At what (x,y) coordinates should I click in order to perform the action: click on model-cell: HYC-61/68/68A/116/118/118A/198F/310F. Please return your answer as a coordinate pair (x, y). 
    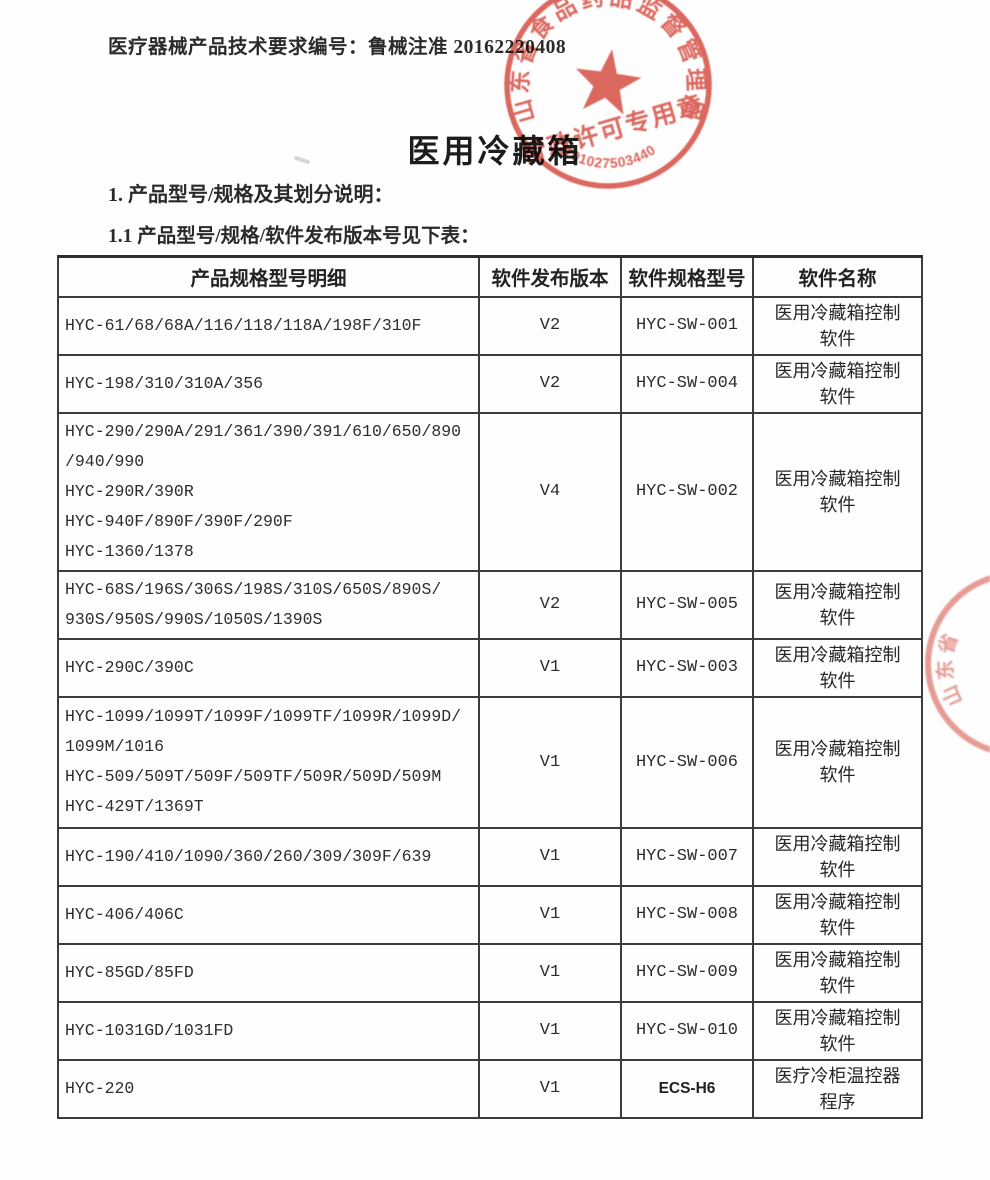
    Looking at the image, I should click on (268, 325).